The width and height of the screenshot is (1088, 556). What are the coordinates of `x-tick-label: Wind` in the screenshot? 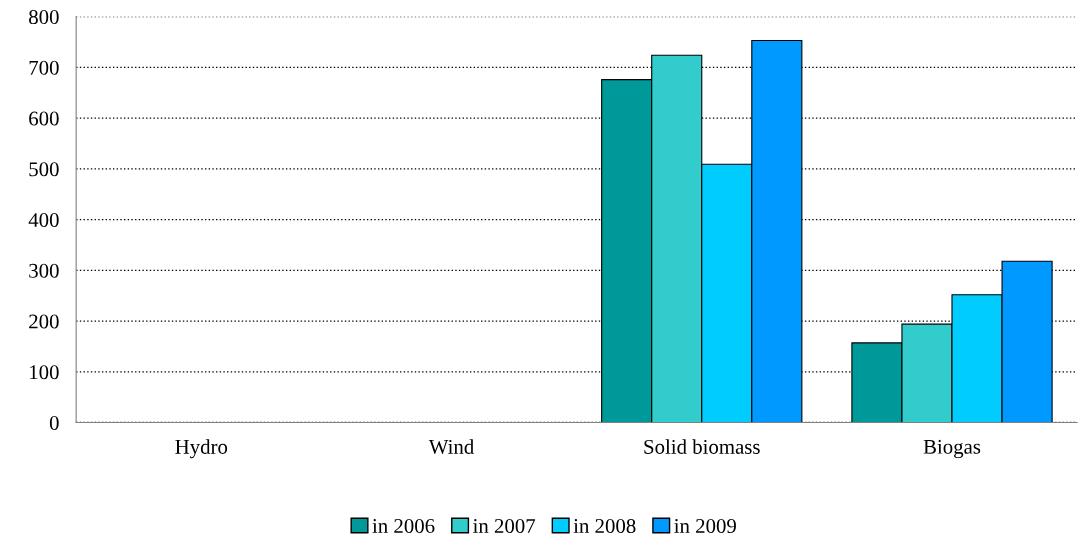 It's located at (451, 446).